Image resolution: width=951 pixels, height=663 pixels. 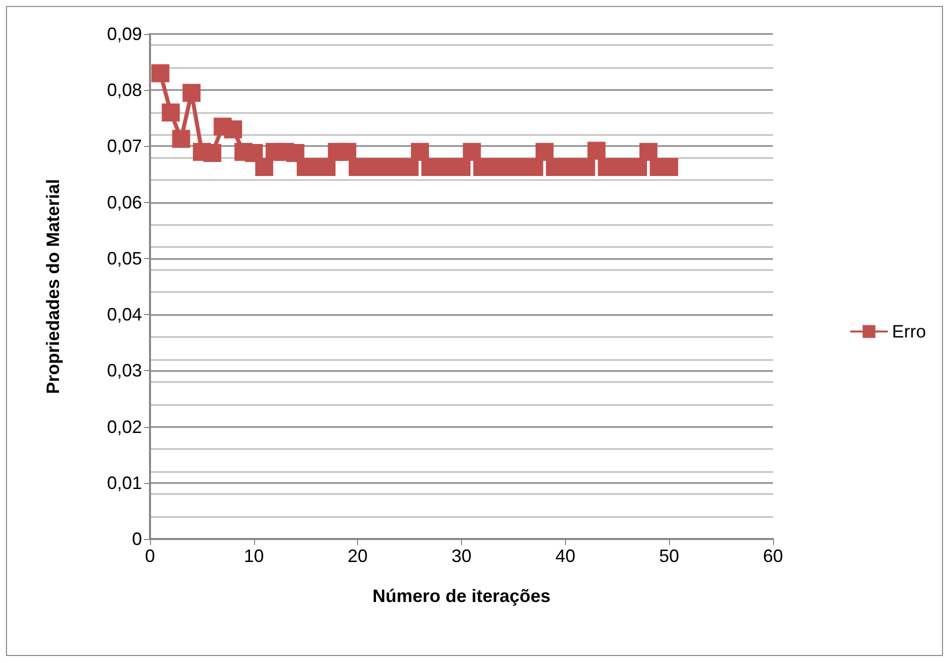 I want to click on y-tick-label: 0,02, so click(x=124, y=426).